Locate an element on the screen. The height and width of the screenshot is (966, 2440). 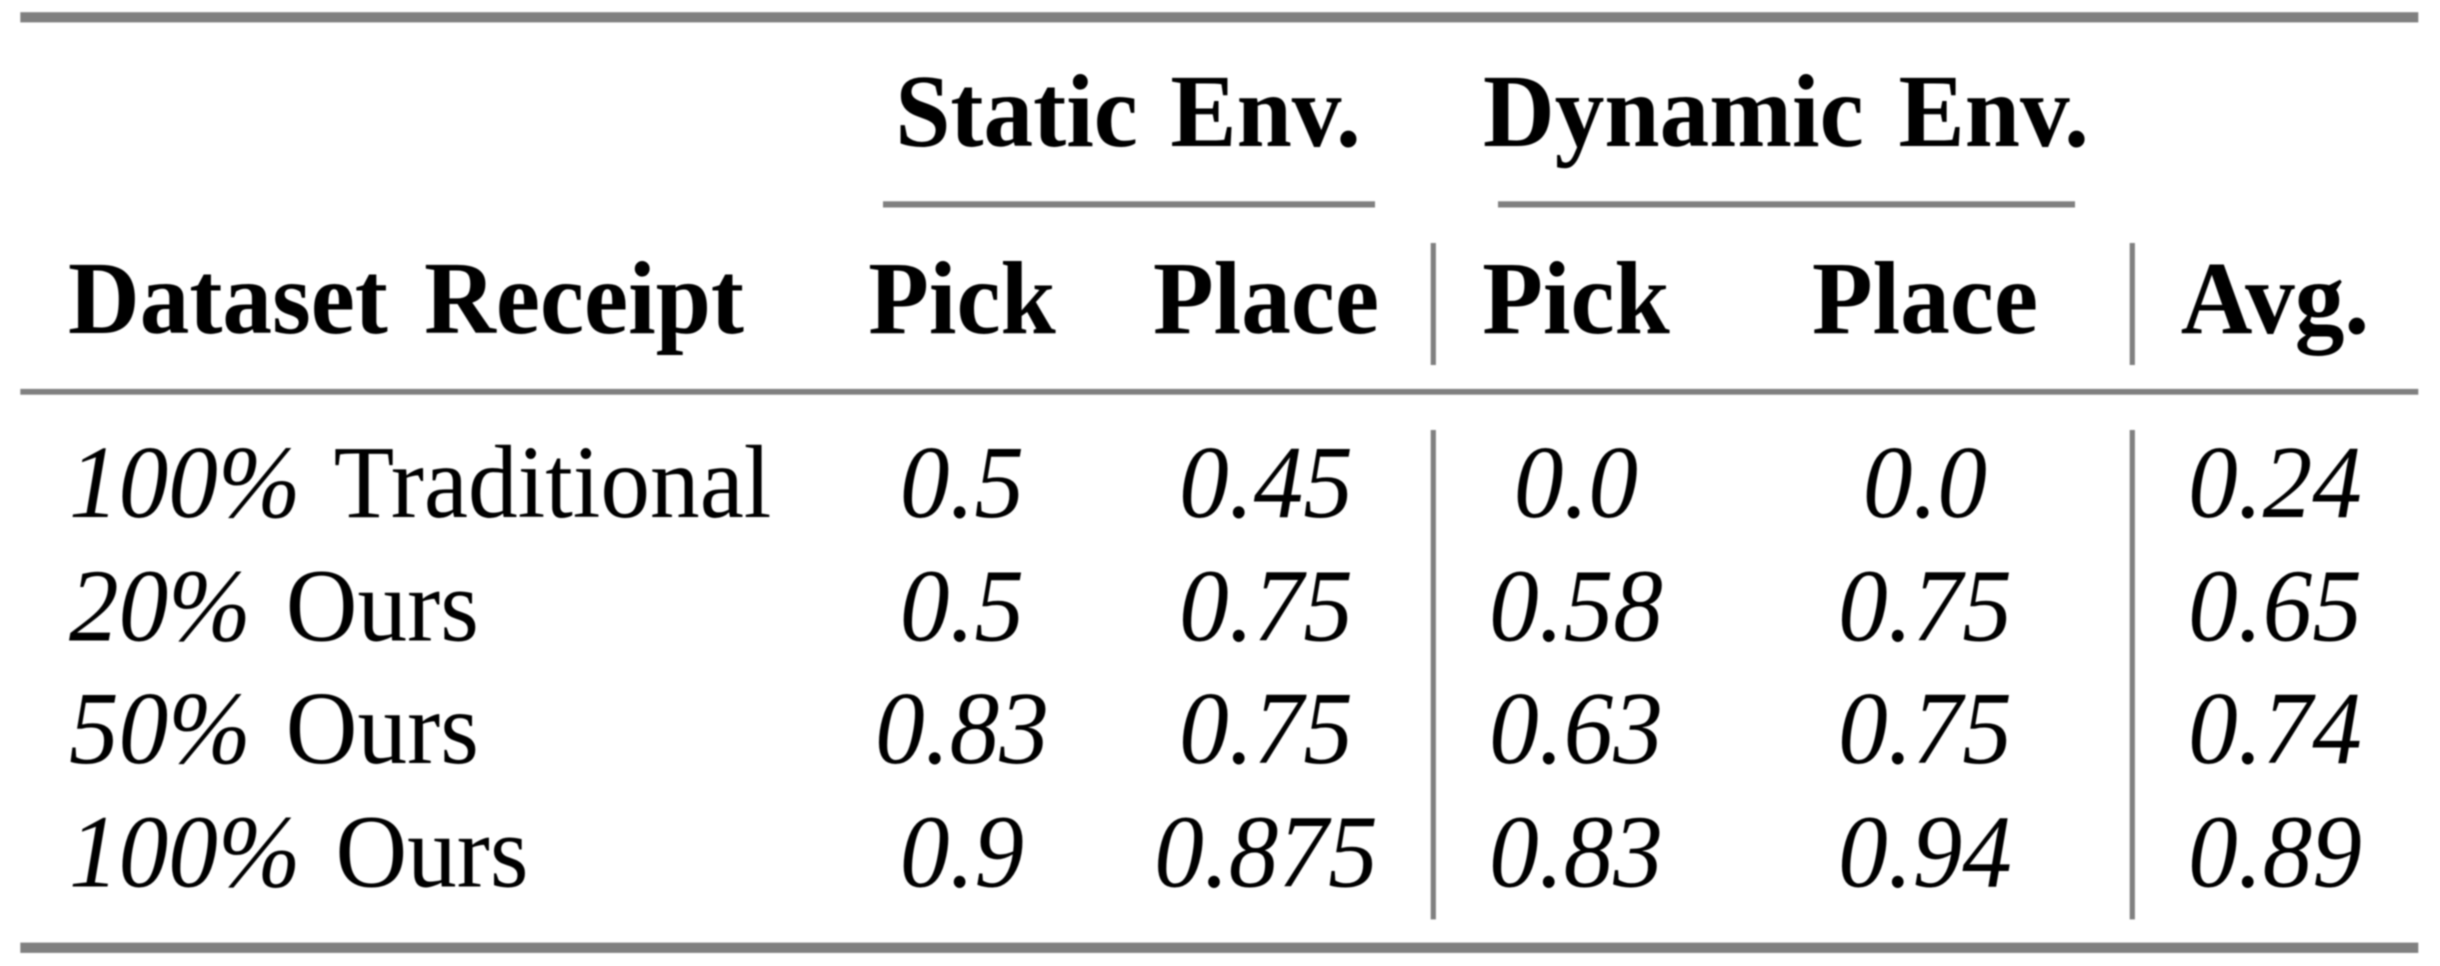
svg-text: 100% Traditional is located at coordinates (420, 482).